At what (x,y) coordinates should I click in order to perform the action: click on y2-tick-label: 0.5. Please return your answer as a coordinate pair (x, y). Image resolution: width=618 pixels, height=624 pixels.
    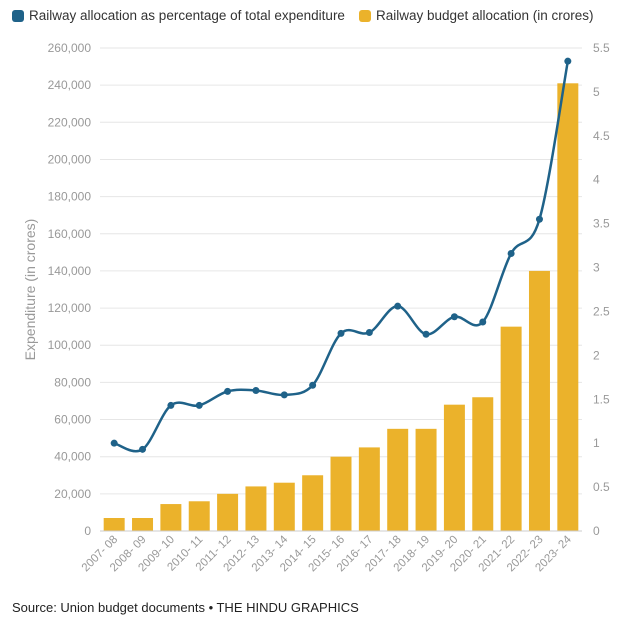
    Looking at the image, I should click on (601, 487).